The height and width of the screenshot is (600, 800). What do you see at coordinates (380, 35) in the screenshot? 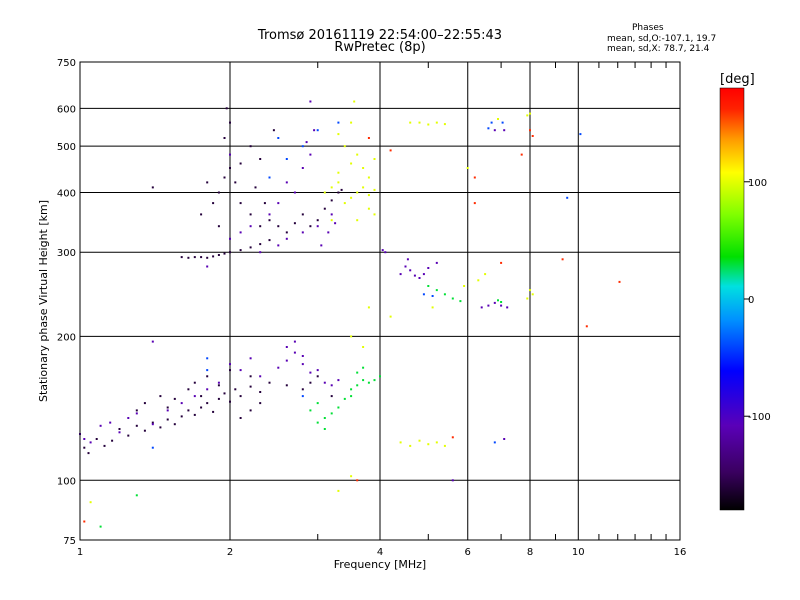
I see `chart-title: Tromsø 20161119 22:54:00–22:55:43` at bounding box center [380, 35].